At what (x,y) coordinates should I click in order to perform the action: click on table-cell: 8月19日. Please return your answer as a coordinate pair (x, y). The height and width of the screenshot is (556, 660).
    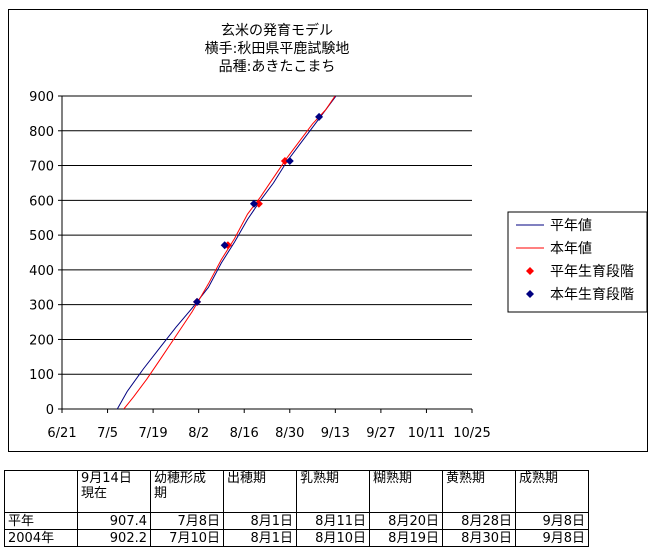
    Looking at the image, I should click on (406, 538).